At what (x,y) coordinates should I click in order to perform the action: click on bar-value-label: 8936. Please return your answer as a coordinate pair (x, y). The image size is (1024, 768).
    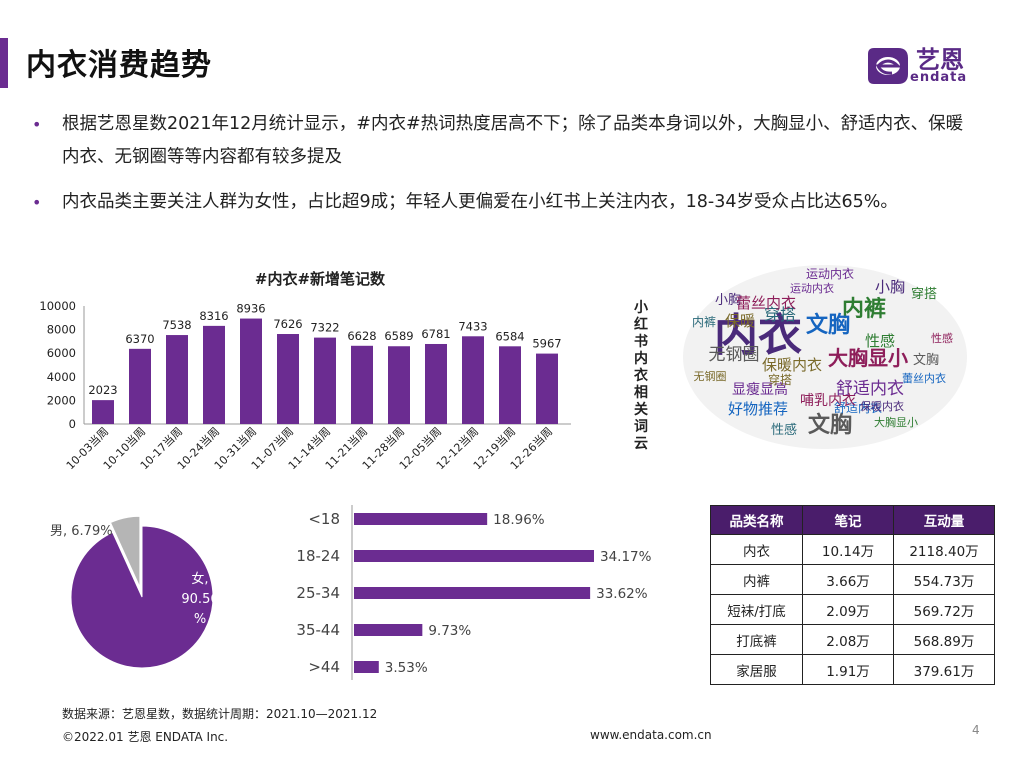
    Looking at the image, I should click on (250, 309).